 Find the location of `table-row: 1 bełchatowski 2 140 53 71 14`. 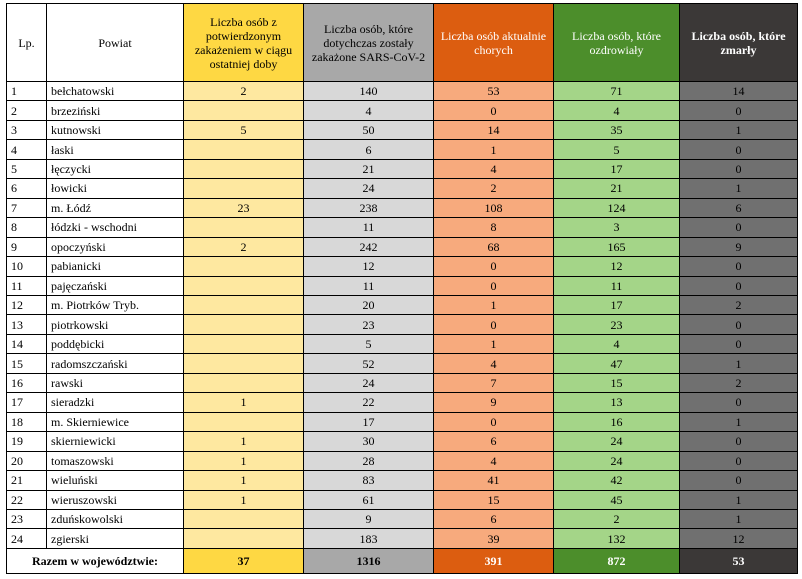

table-row: 1 bełchatowski 2 140 53 71 14 is located at coordinates (402, 91).